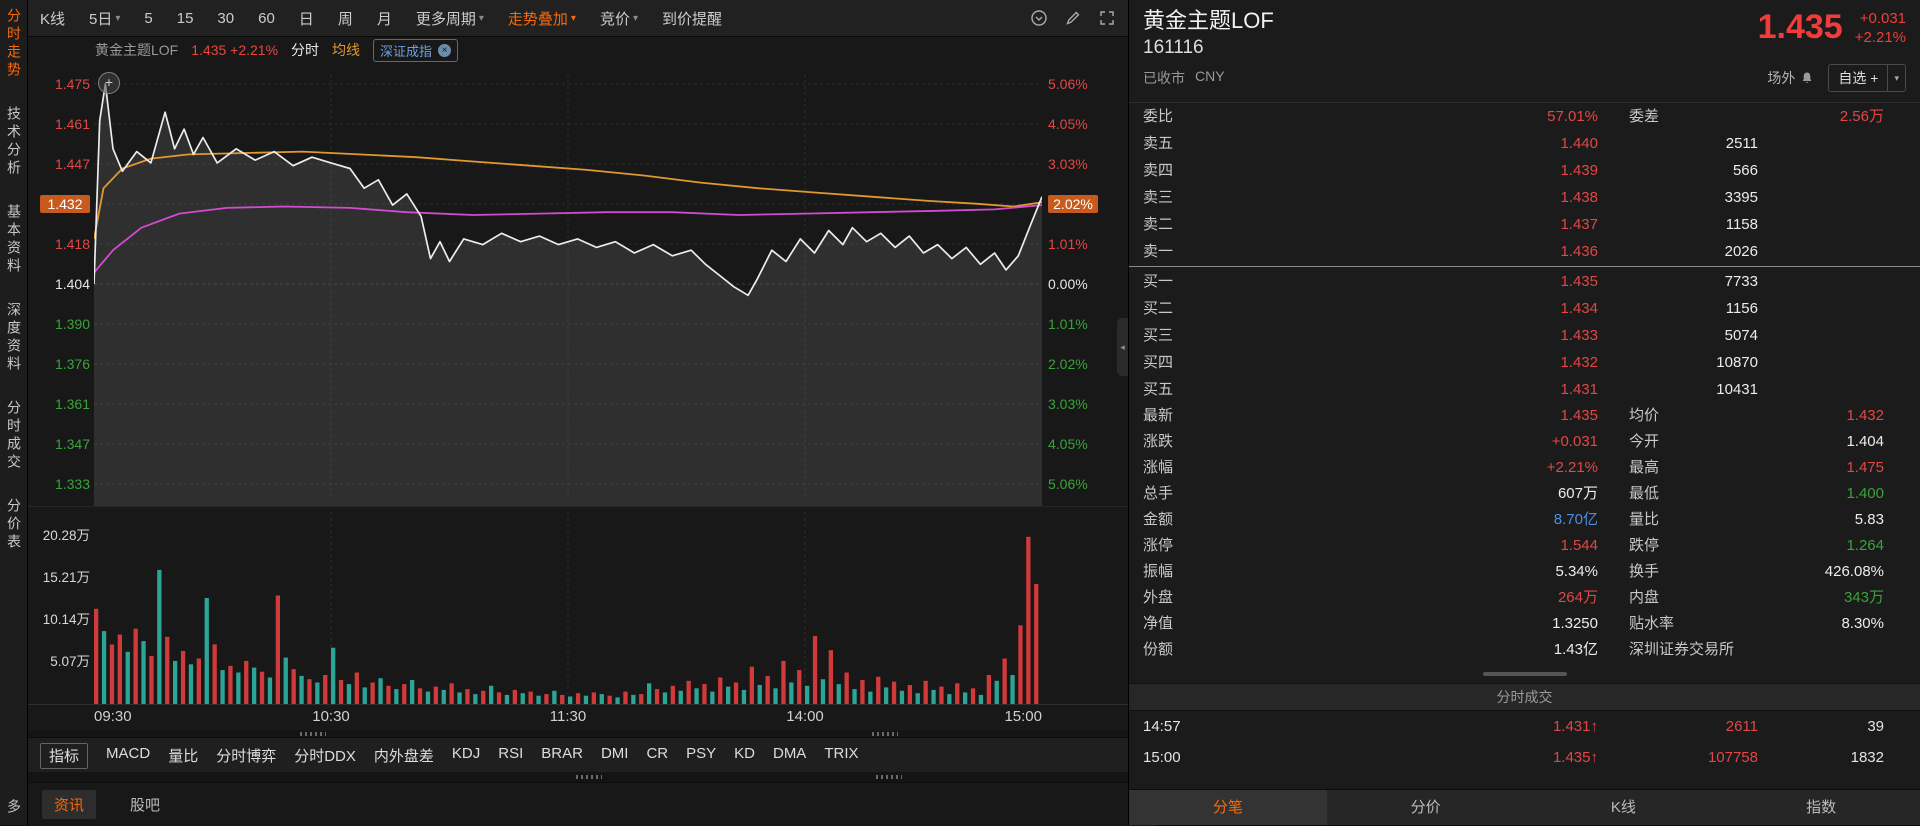  I want to click on orderbook-row: 卖五 1.440 2511, so click(1450, 143).